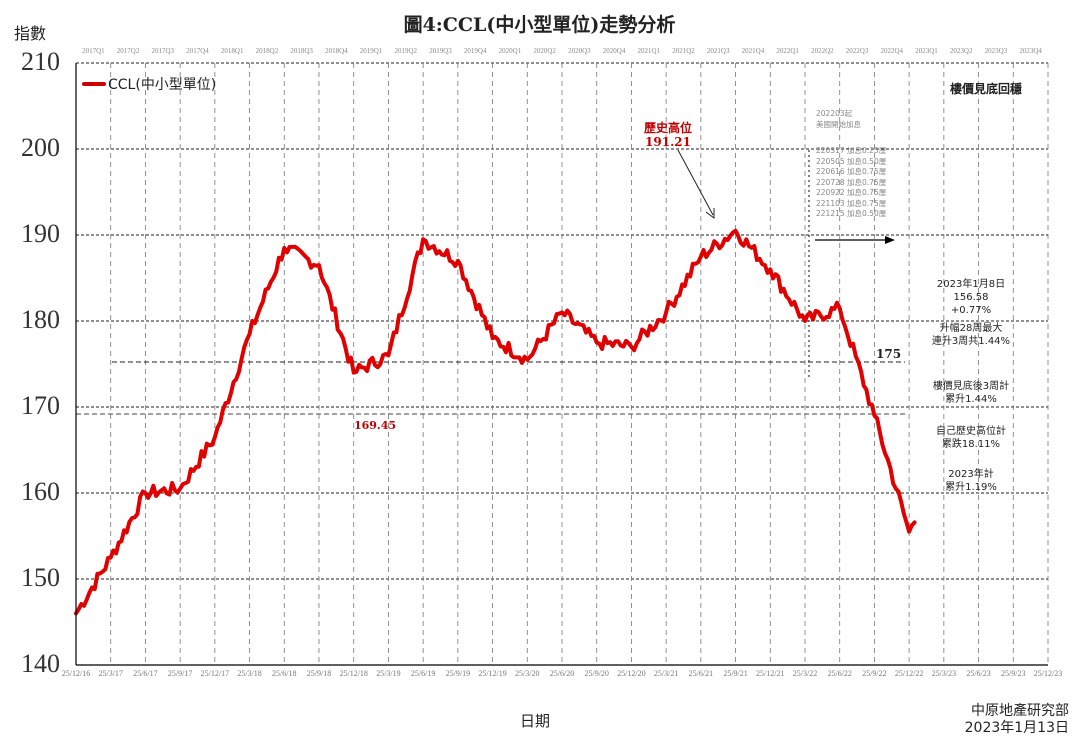 This screenshot has width=1079, height=751. I want to click on source-credit: 中原地產研究部 2023年1月13日, so click(1017, 720).